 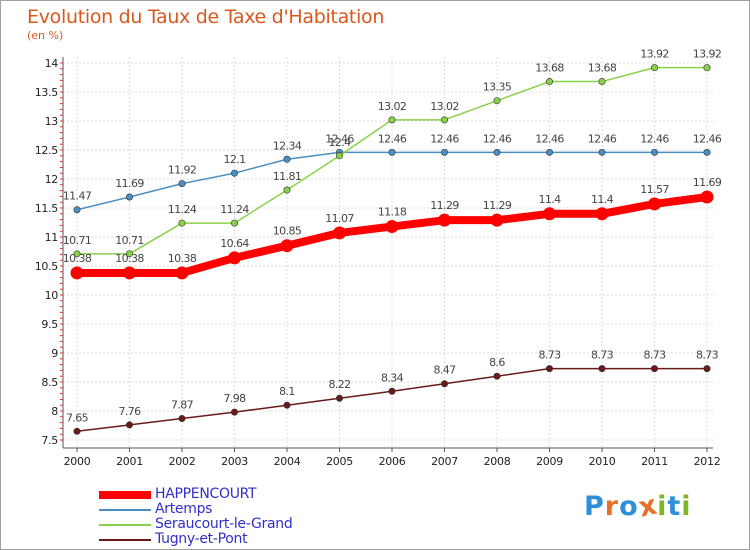 I want to click on data-label-happencourt: 10.38, so click(x=182, y=258).